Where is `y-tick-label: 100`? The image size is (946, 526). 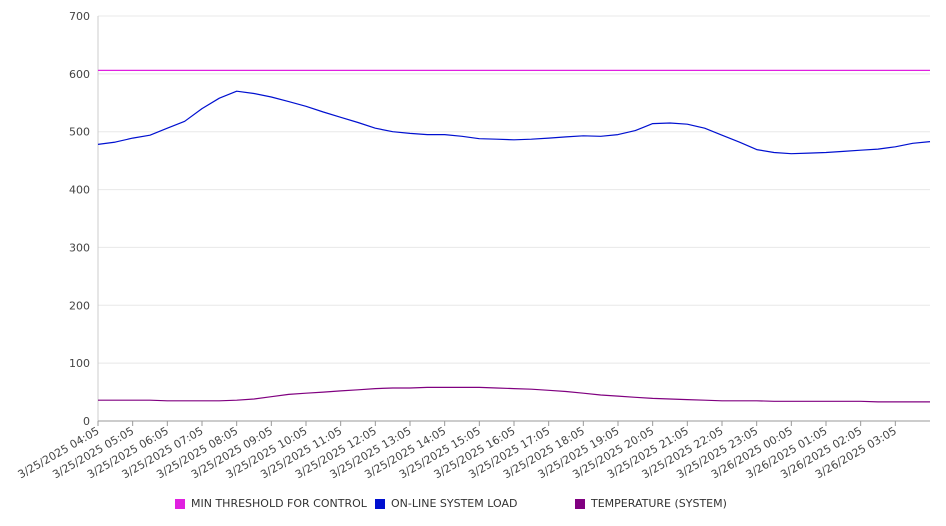
y-tick-label: 100 is located at coordinates (79, 363).